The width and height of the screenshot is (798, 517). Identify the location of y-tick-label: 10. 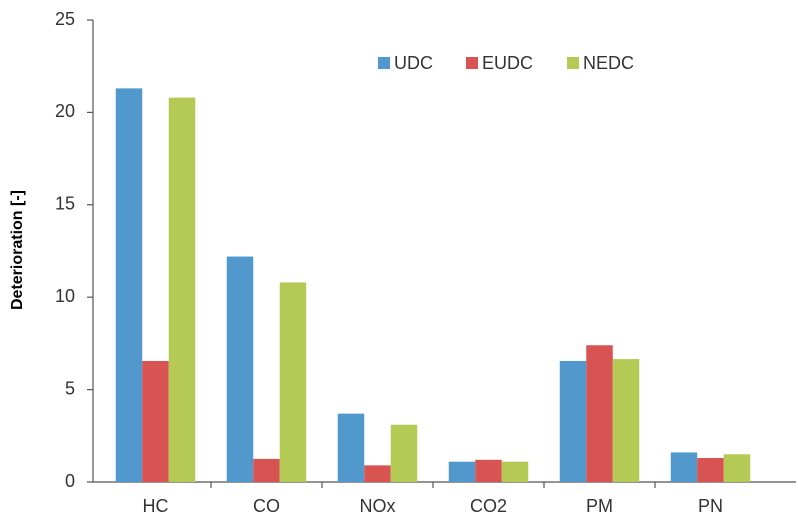
(65, 296).